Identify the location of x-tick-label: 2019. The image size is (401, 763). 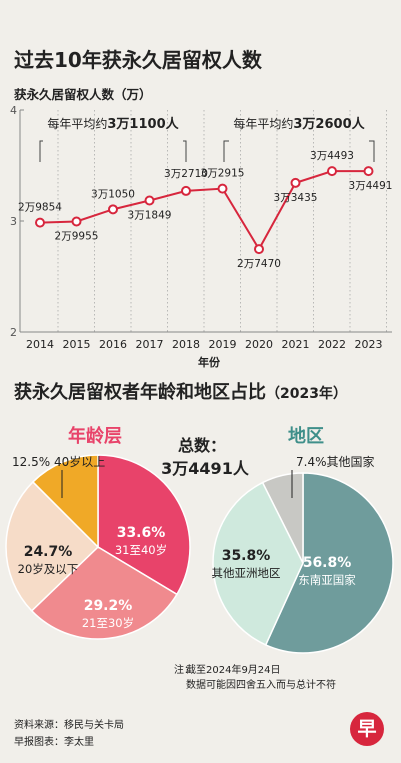
(223, 344).